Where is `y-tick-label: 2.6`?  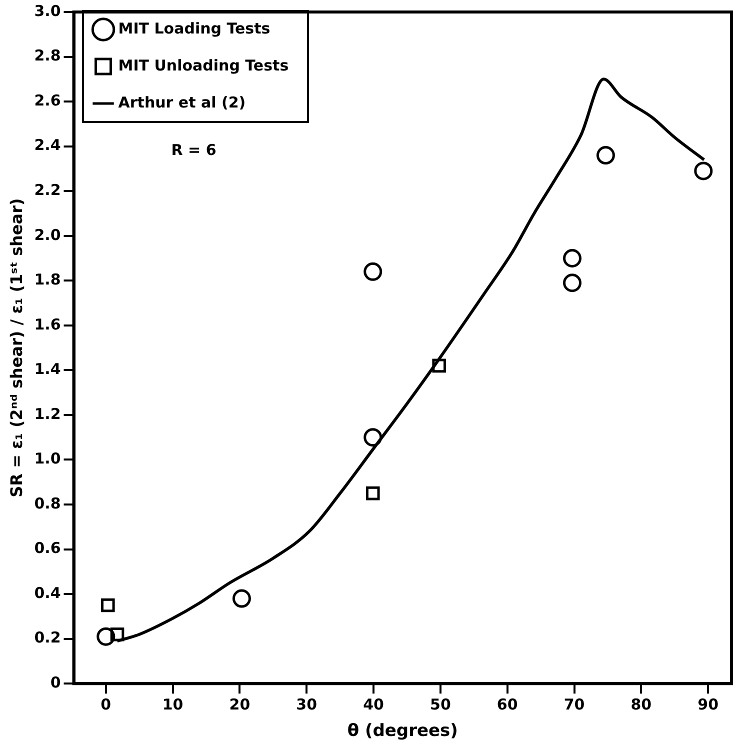
y-tick-label: 2.6 is located at coordinates (47, 100).